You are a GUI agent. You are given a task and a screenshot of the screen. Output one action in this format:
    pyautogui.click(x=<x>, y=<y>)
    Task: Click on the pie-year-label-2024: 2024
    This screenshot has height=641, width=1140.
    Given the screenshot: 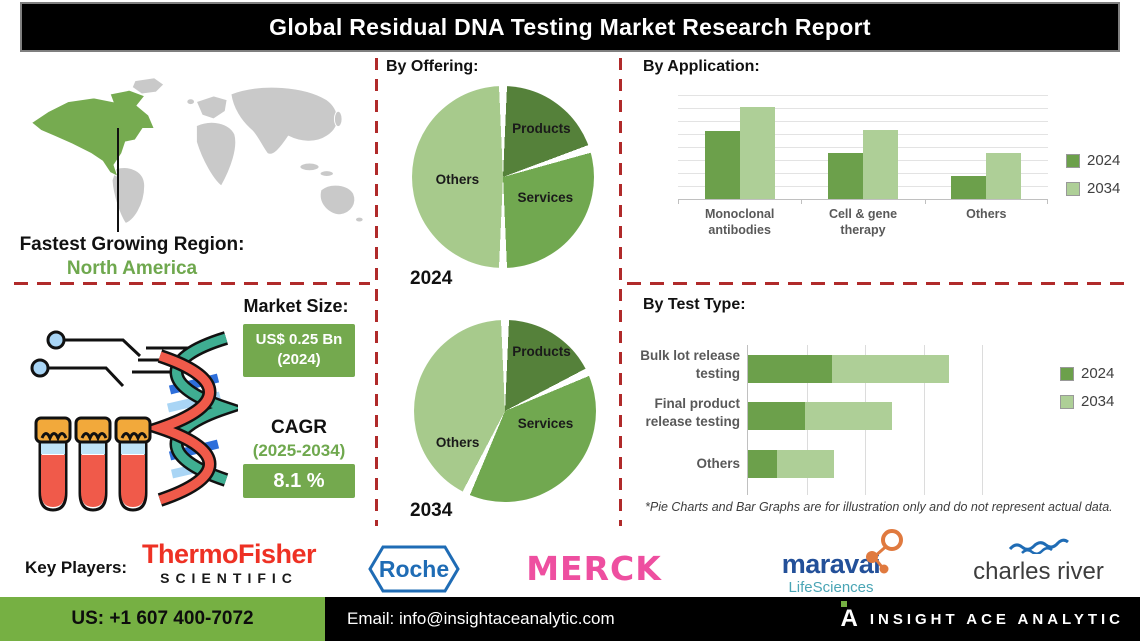 What is the action you would take?
    pyautogui.click(x=431, y=278)
    